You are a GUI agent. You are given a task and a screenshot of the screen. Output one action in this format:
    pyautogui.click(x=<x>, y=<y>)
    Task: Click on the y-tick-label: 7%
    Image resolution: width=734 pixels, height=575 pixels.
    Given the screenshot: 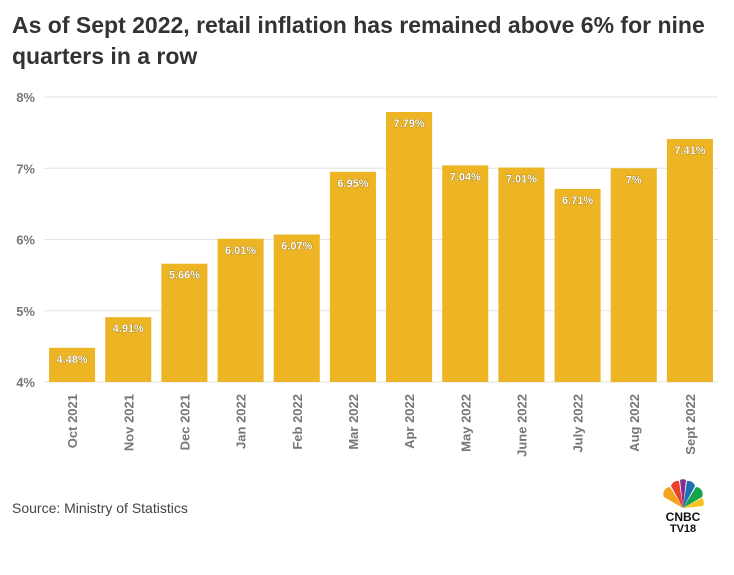 What is the action you would take?
    pyautogui.click(x=25, y=168)
    